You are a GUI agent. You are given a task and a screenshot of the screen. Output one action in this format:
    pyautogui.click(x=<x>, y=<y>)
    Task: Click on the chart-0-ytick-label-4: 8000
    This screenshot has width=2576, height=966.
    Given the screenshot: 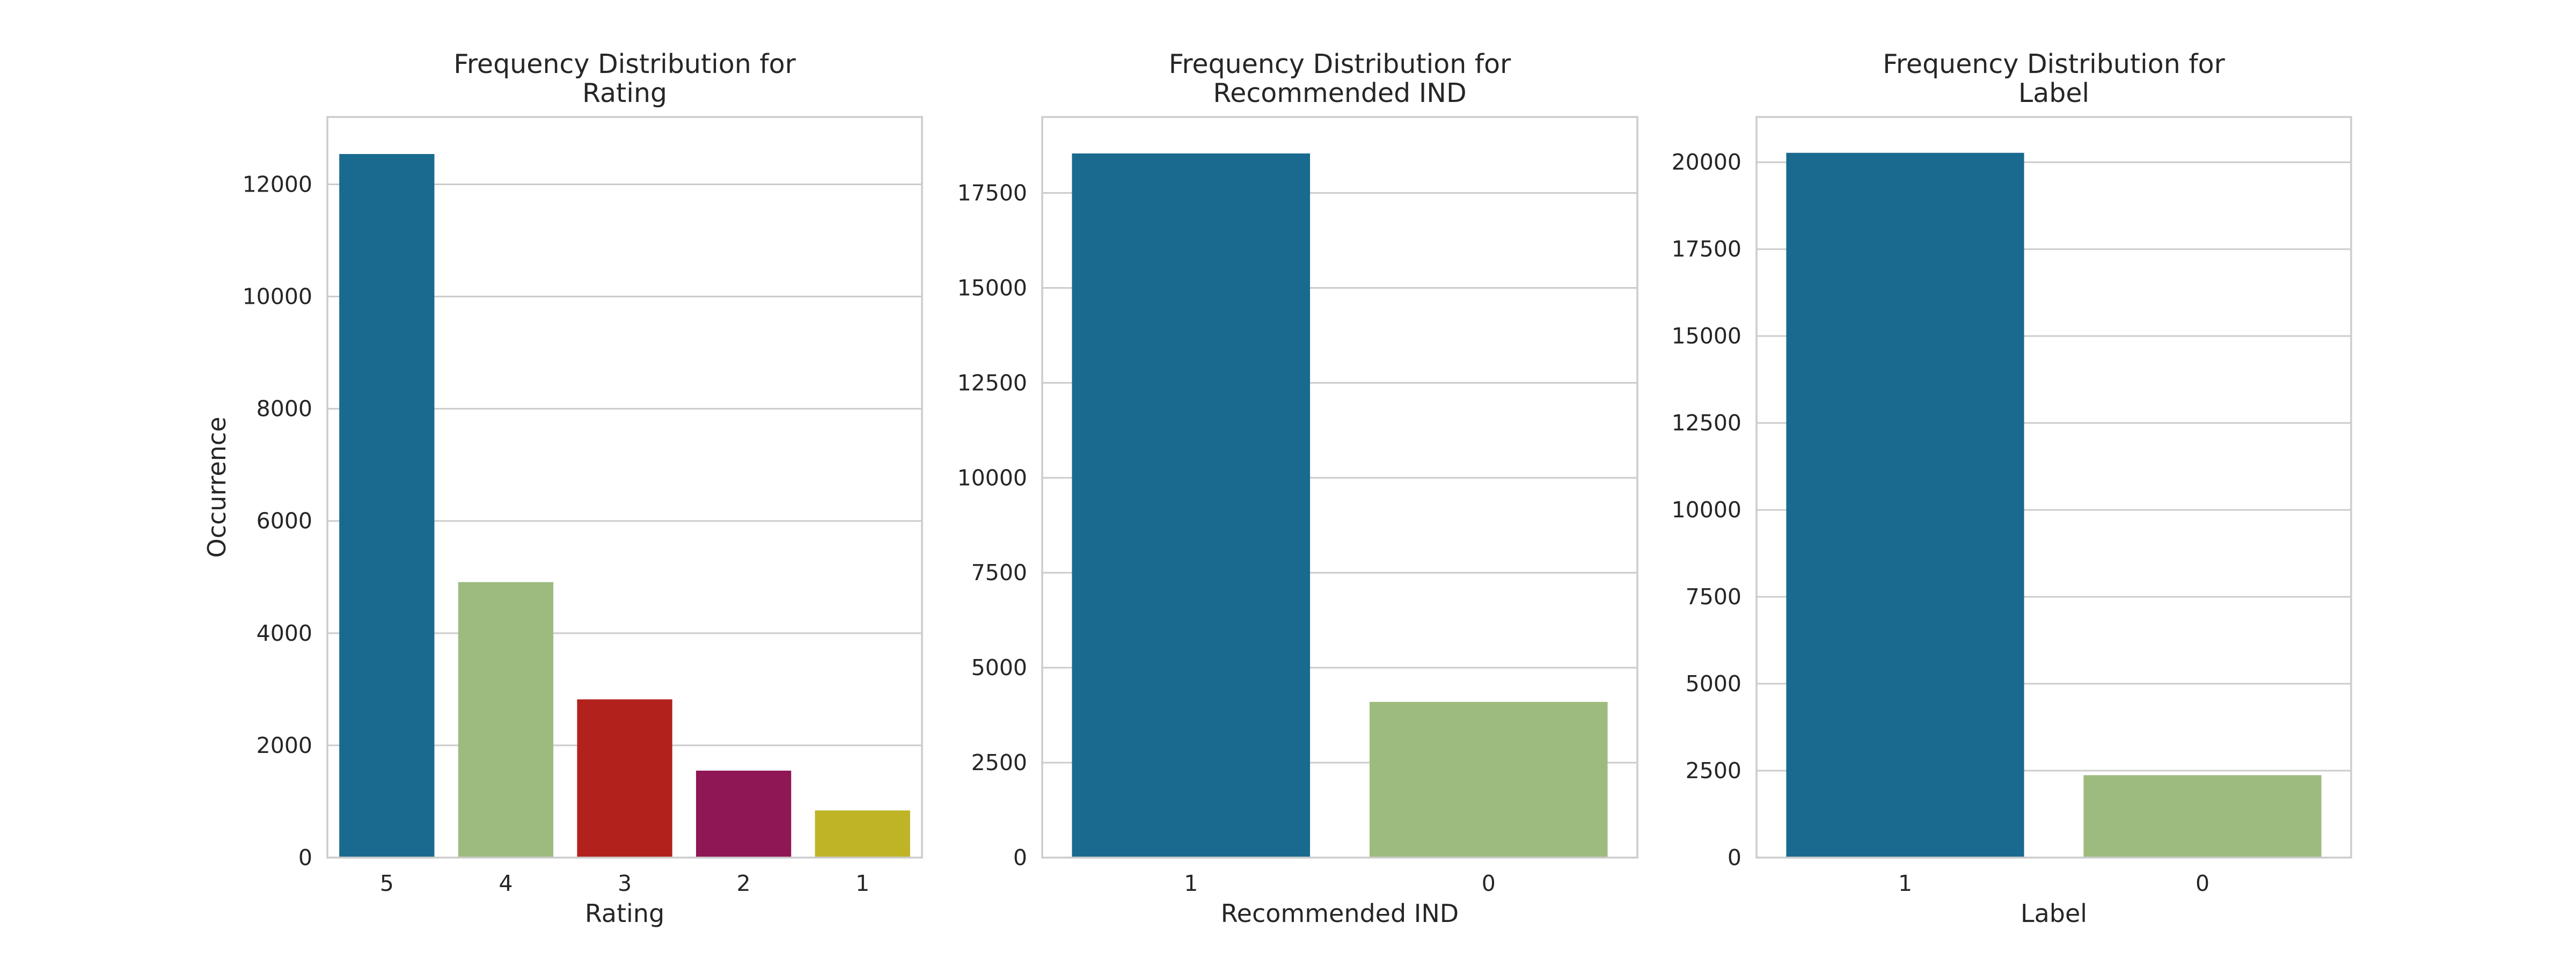 What is the action you would take?
    pyautogui.click(x=284, y=409)
    